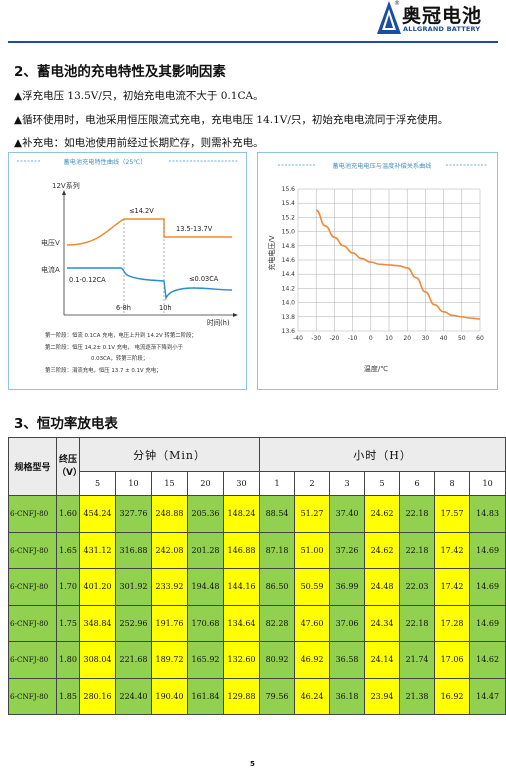 The image size is (506, 772). I want to click on end-voltage-cell: 1.70, so click(68, 587).